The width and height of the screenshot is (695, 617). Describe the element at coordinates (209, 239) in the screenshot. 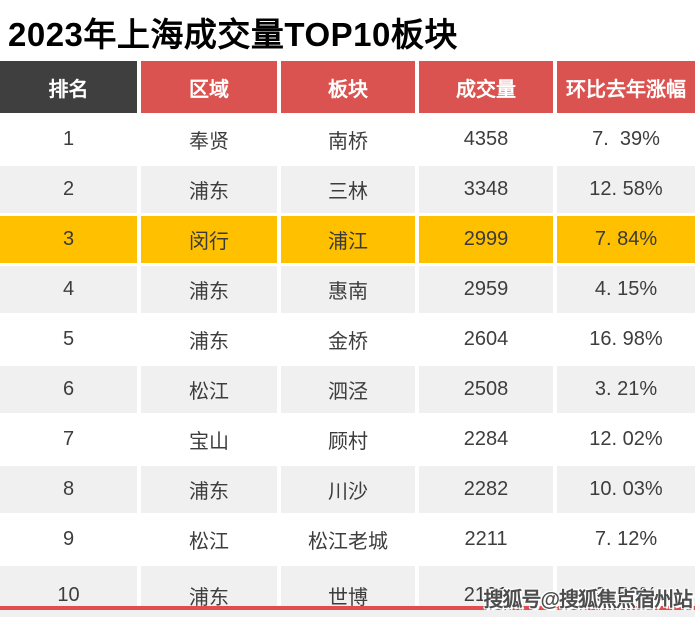

I see `cell-region: 闵行` at that location.